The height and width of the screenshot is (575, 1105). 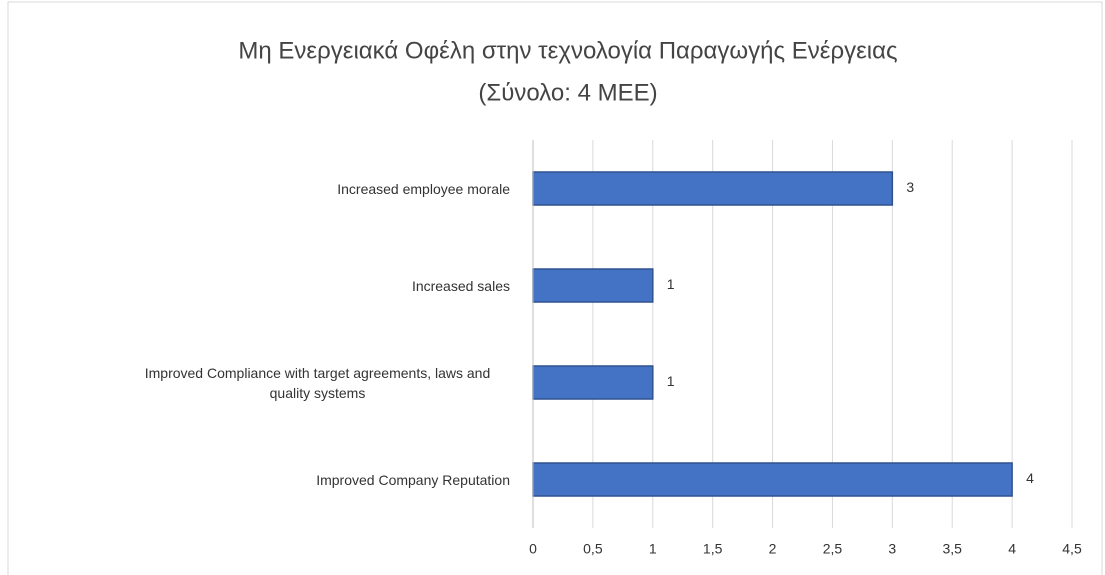 I want to click on y-tick-text: Increased employee morale, so click(x=423, y=188).